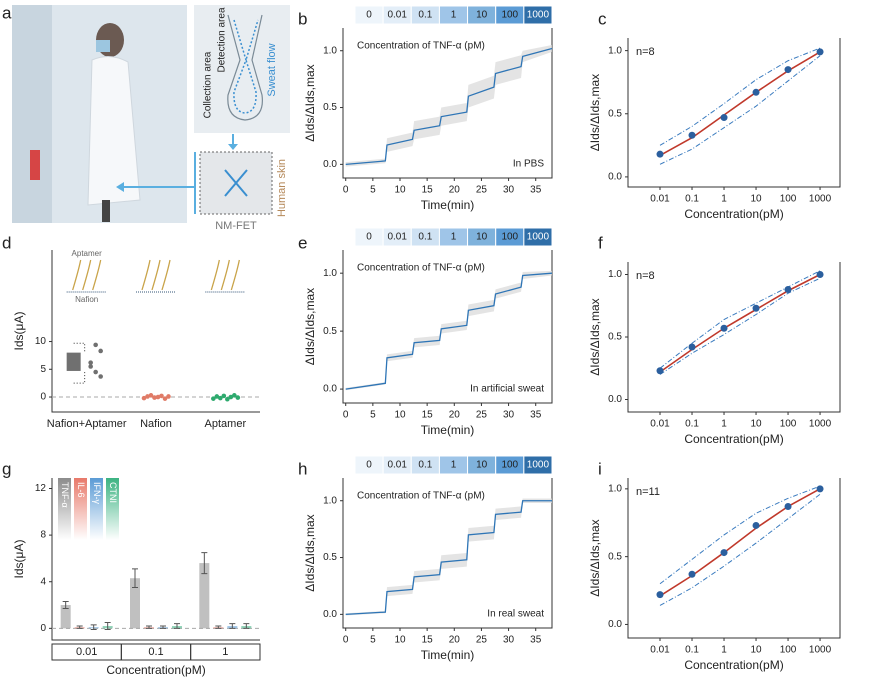 The height and width of the screenshot is (677, 885). What do you see at coordinates (135, 603) in the screenshot?
I see `bar` at bounding box center [135, 603].